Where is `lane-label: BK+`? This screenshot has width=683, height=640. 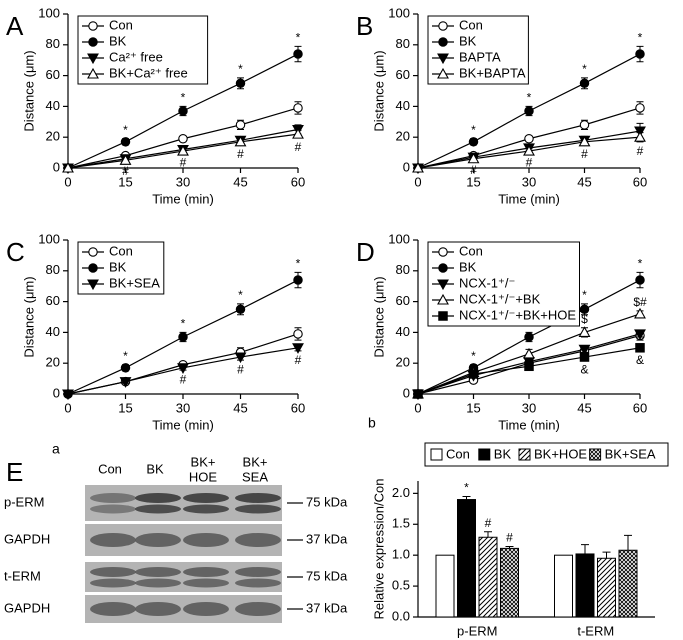 lane-label: BK+ is located at coordinates (203, 461).